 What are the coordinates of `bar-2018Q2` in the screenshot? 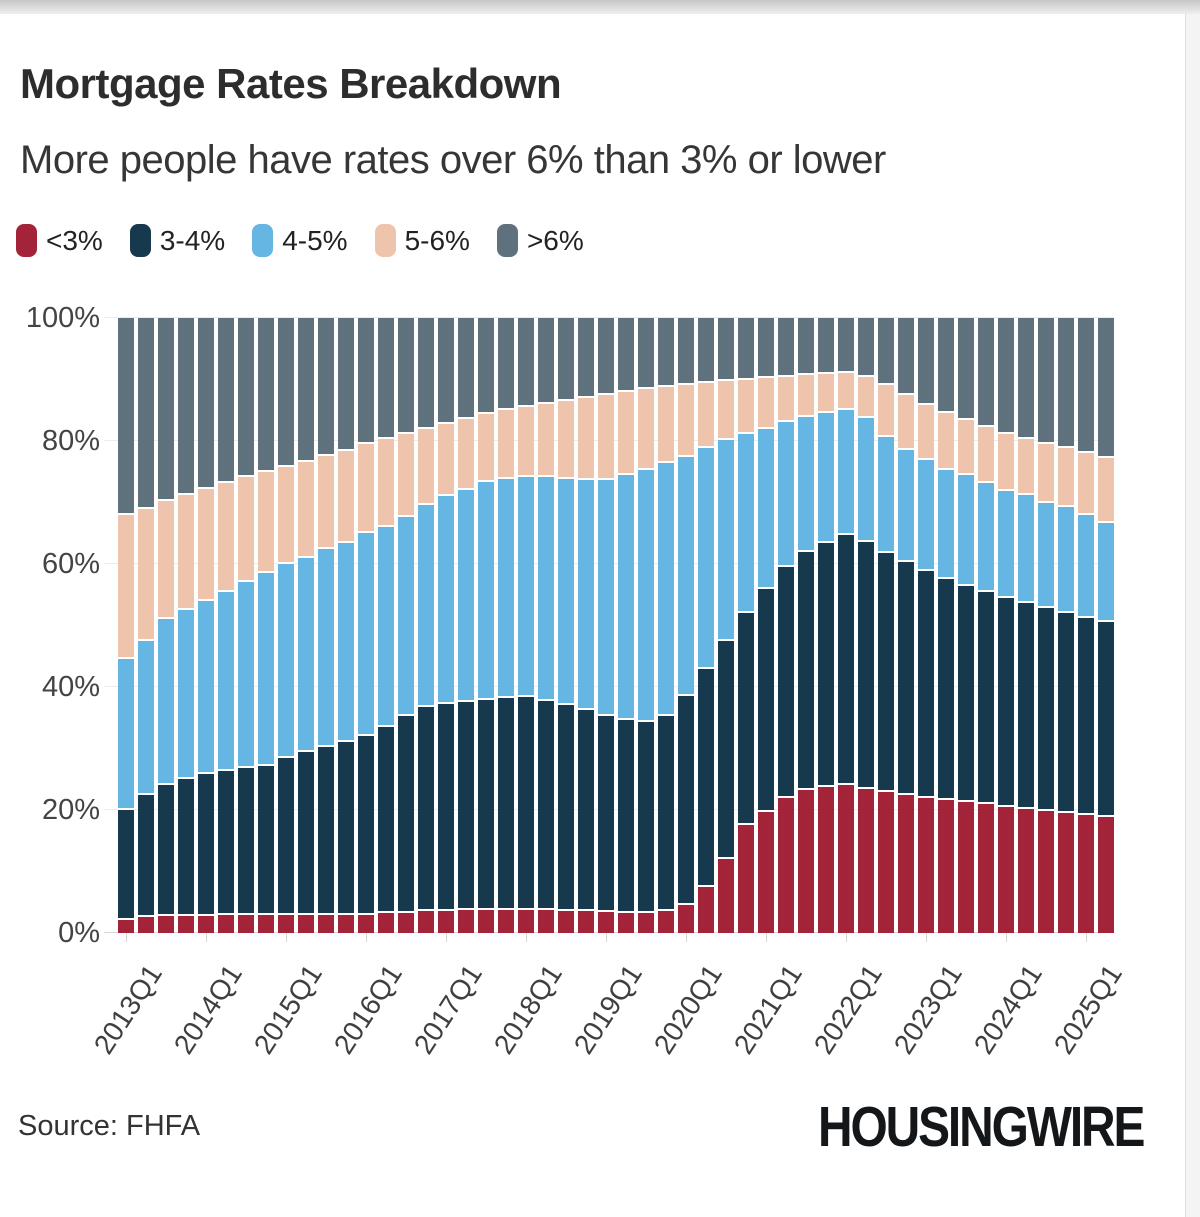 It's located at (546, 625).